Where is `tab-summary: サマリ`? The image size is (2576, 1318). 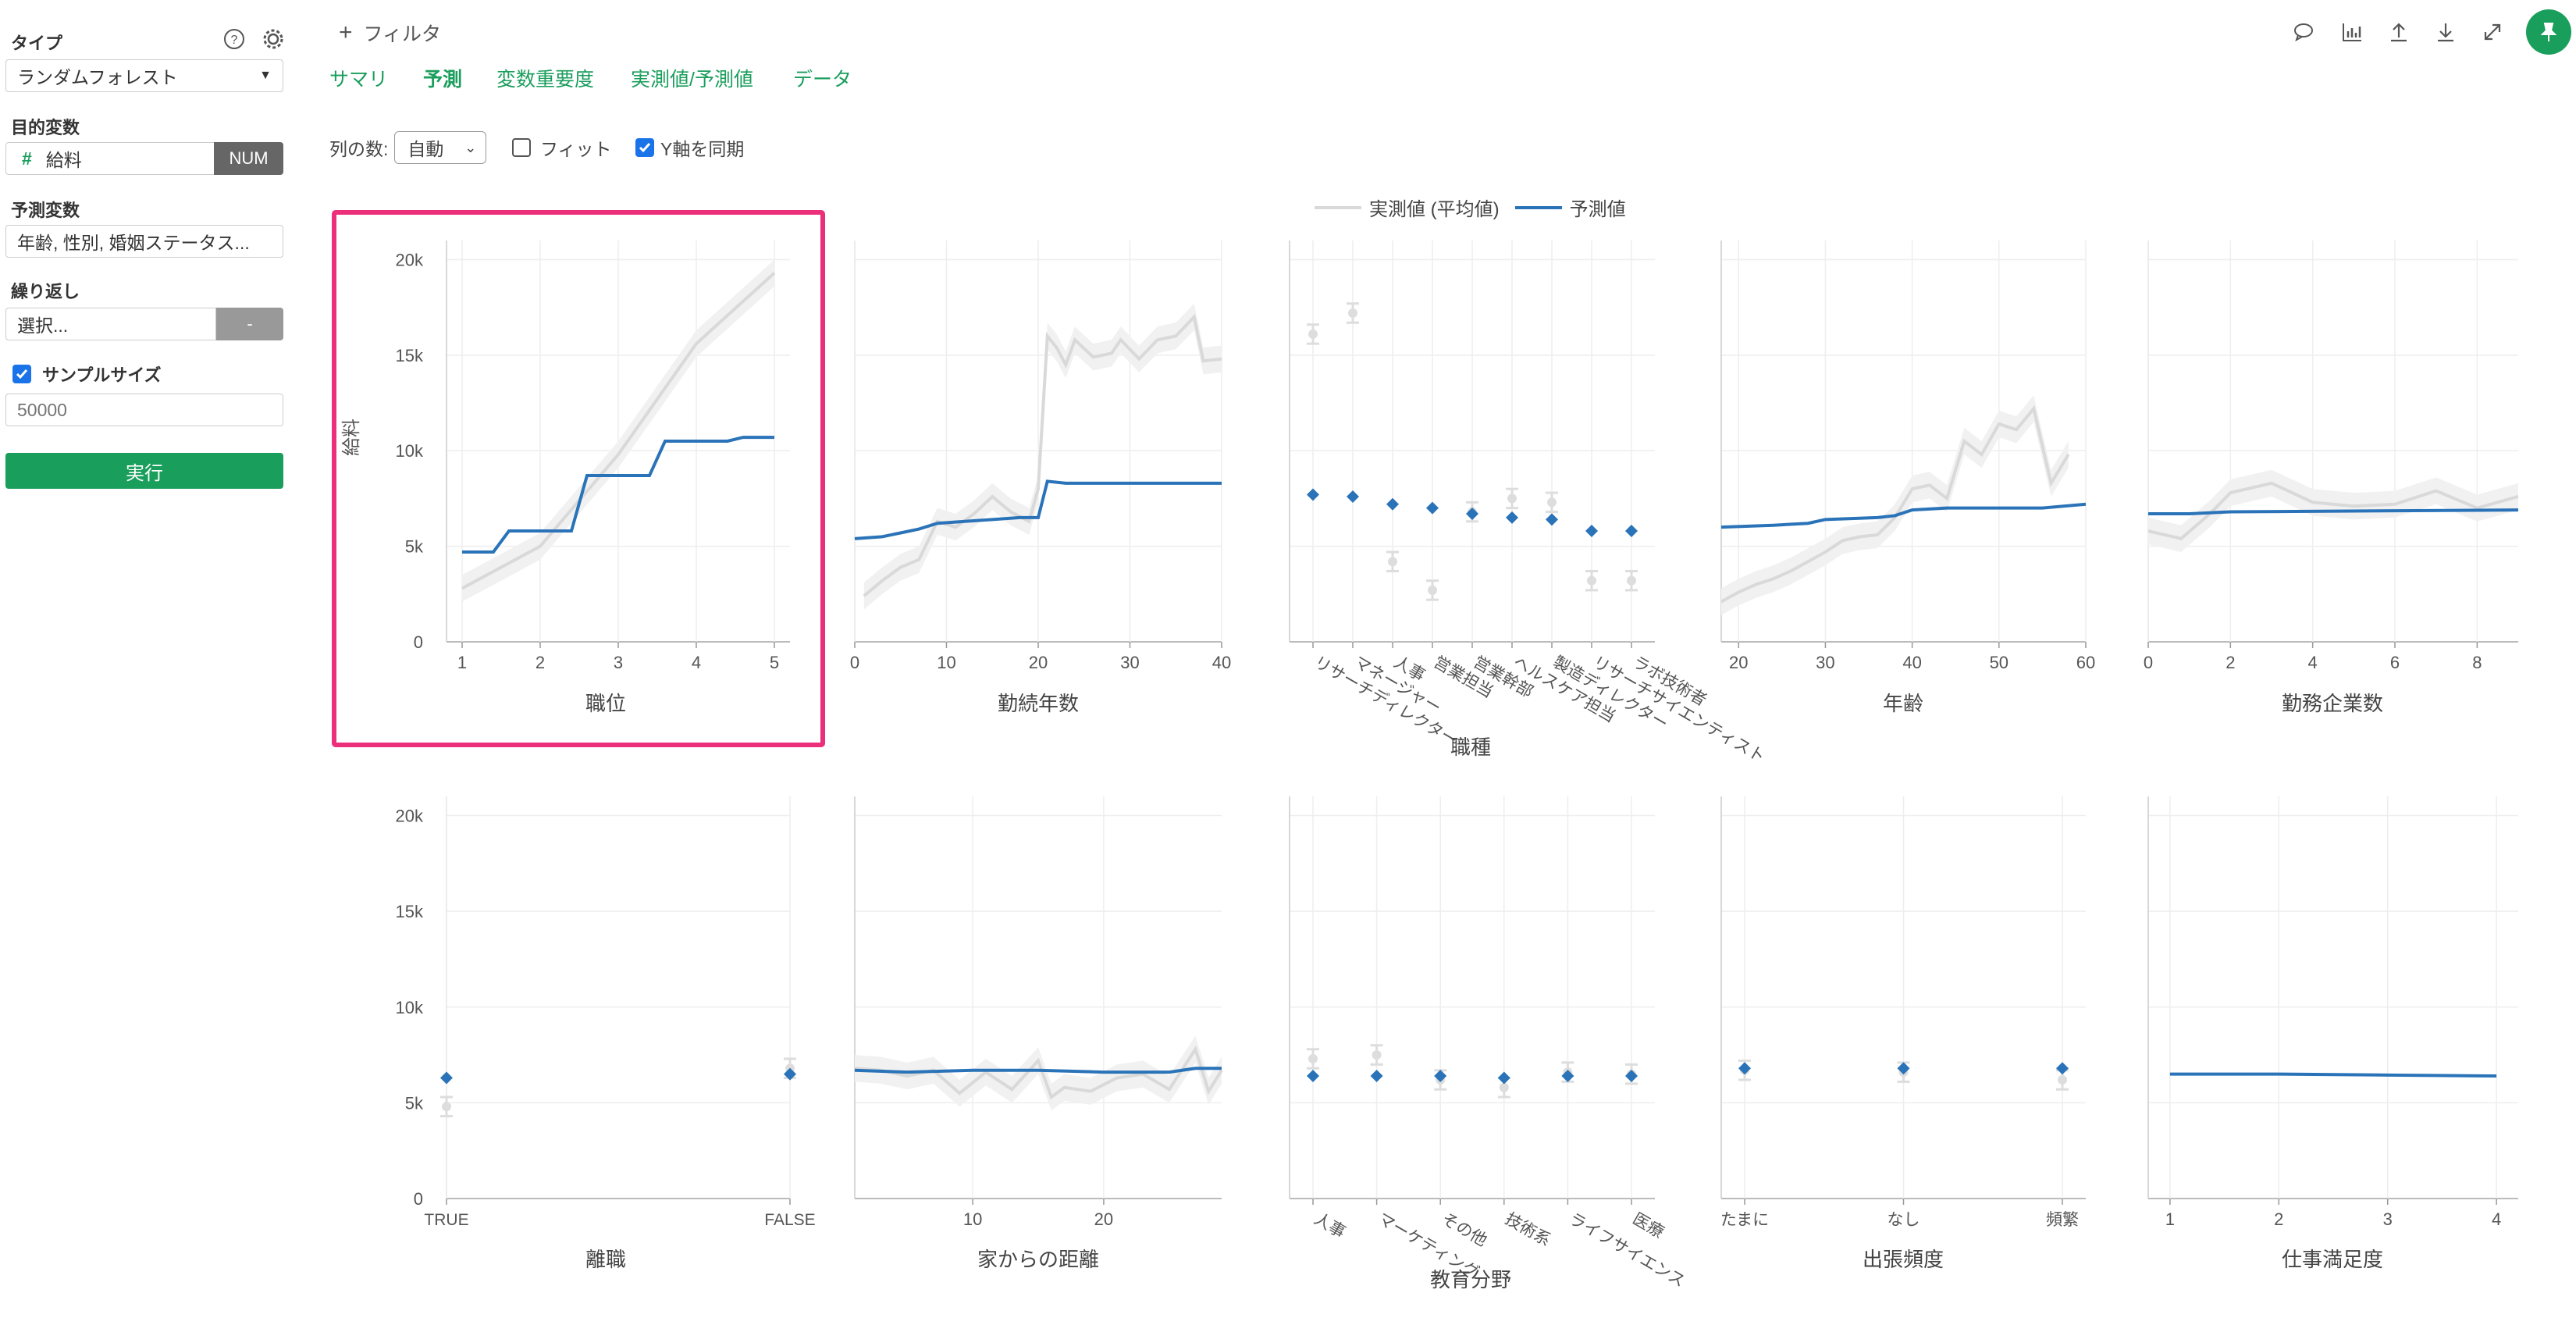
tab-summary: サマリ is located at coordinates (359, 80).